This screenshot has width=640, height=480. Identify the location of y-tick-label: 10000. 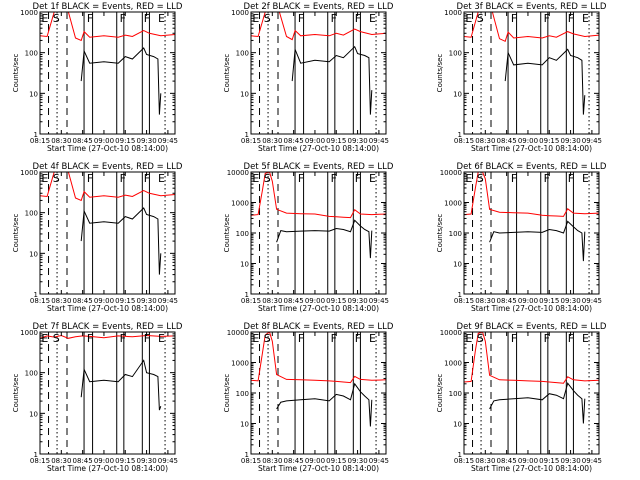
(451, 333).